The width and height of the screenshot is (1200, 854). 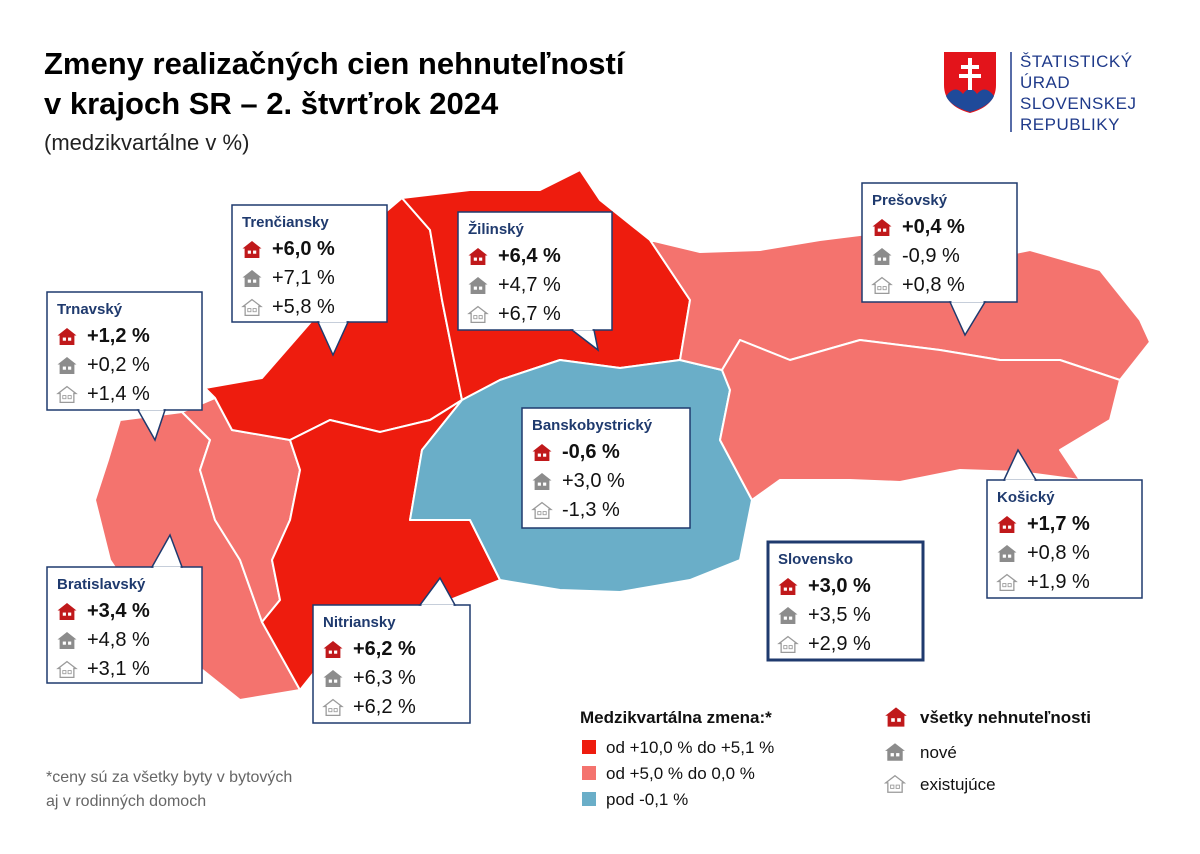 I want to click on value-new: +0,2 %, so click(x=118, y=365).